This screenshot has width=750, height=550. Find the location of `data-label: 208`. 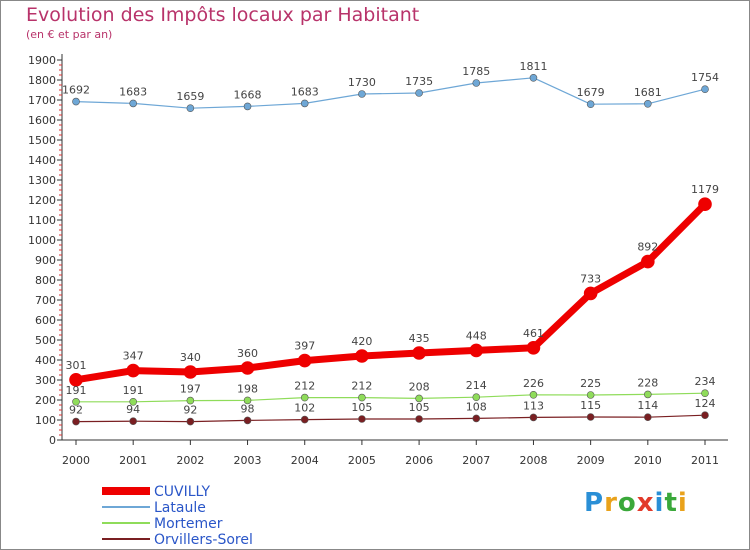

data-label: 208 is located at coordinates (419, 386).